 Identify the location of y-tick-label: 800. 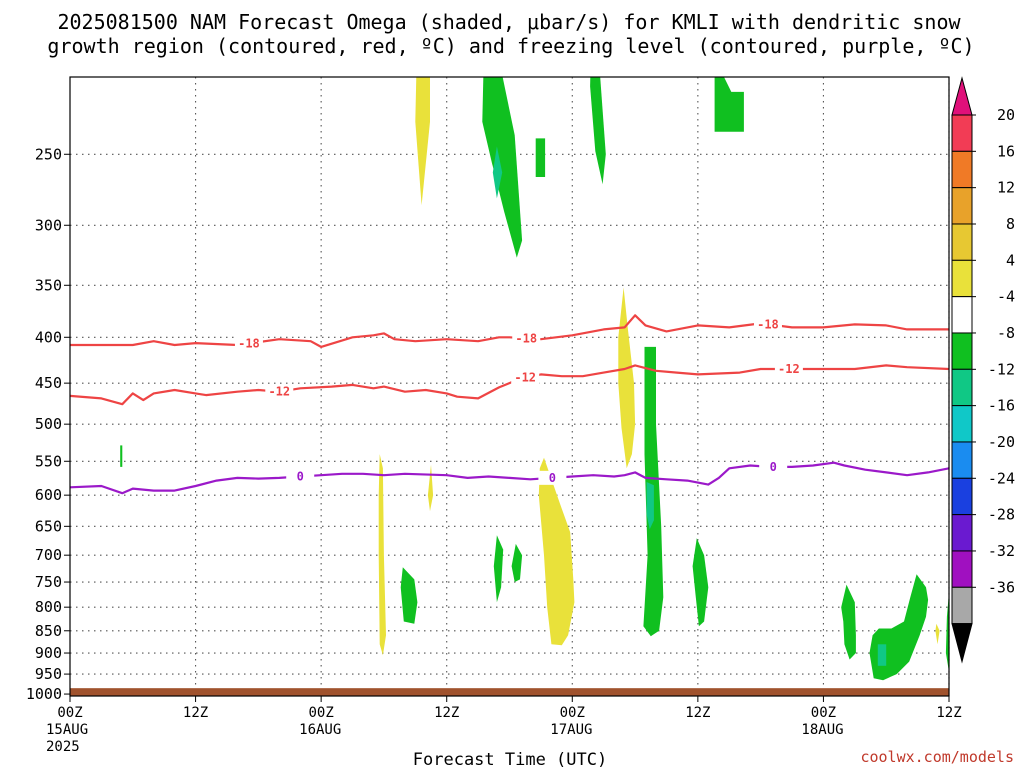
(48, 607).